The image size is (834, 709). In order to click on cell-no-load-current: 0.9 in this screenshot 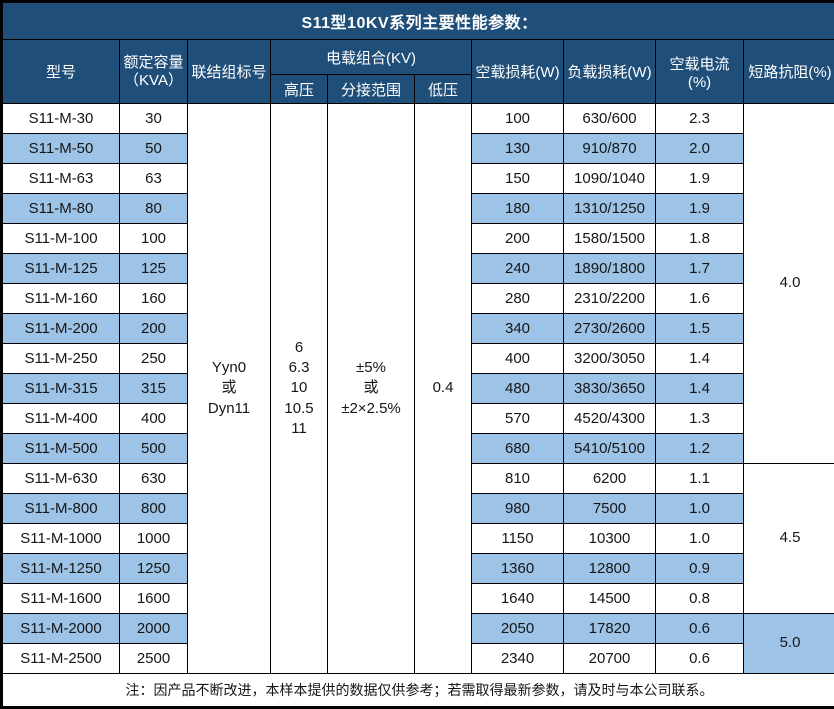, I will do `click(700, 569)`.